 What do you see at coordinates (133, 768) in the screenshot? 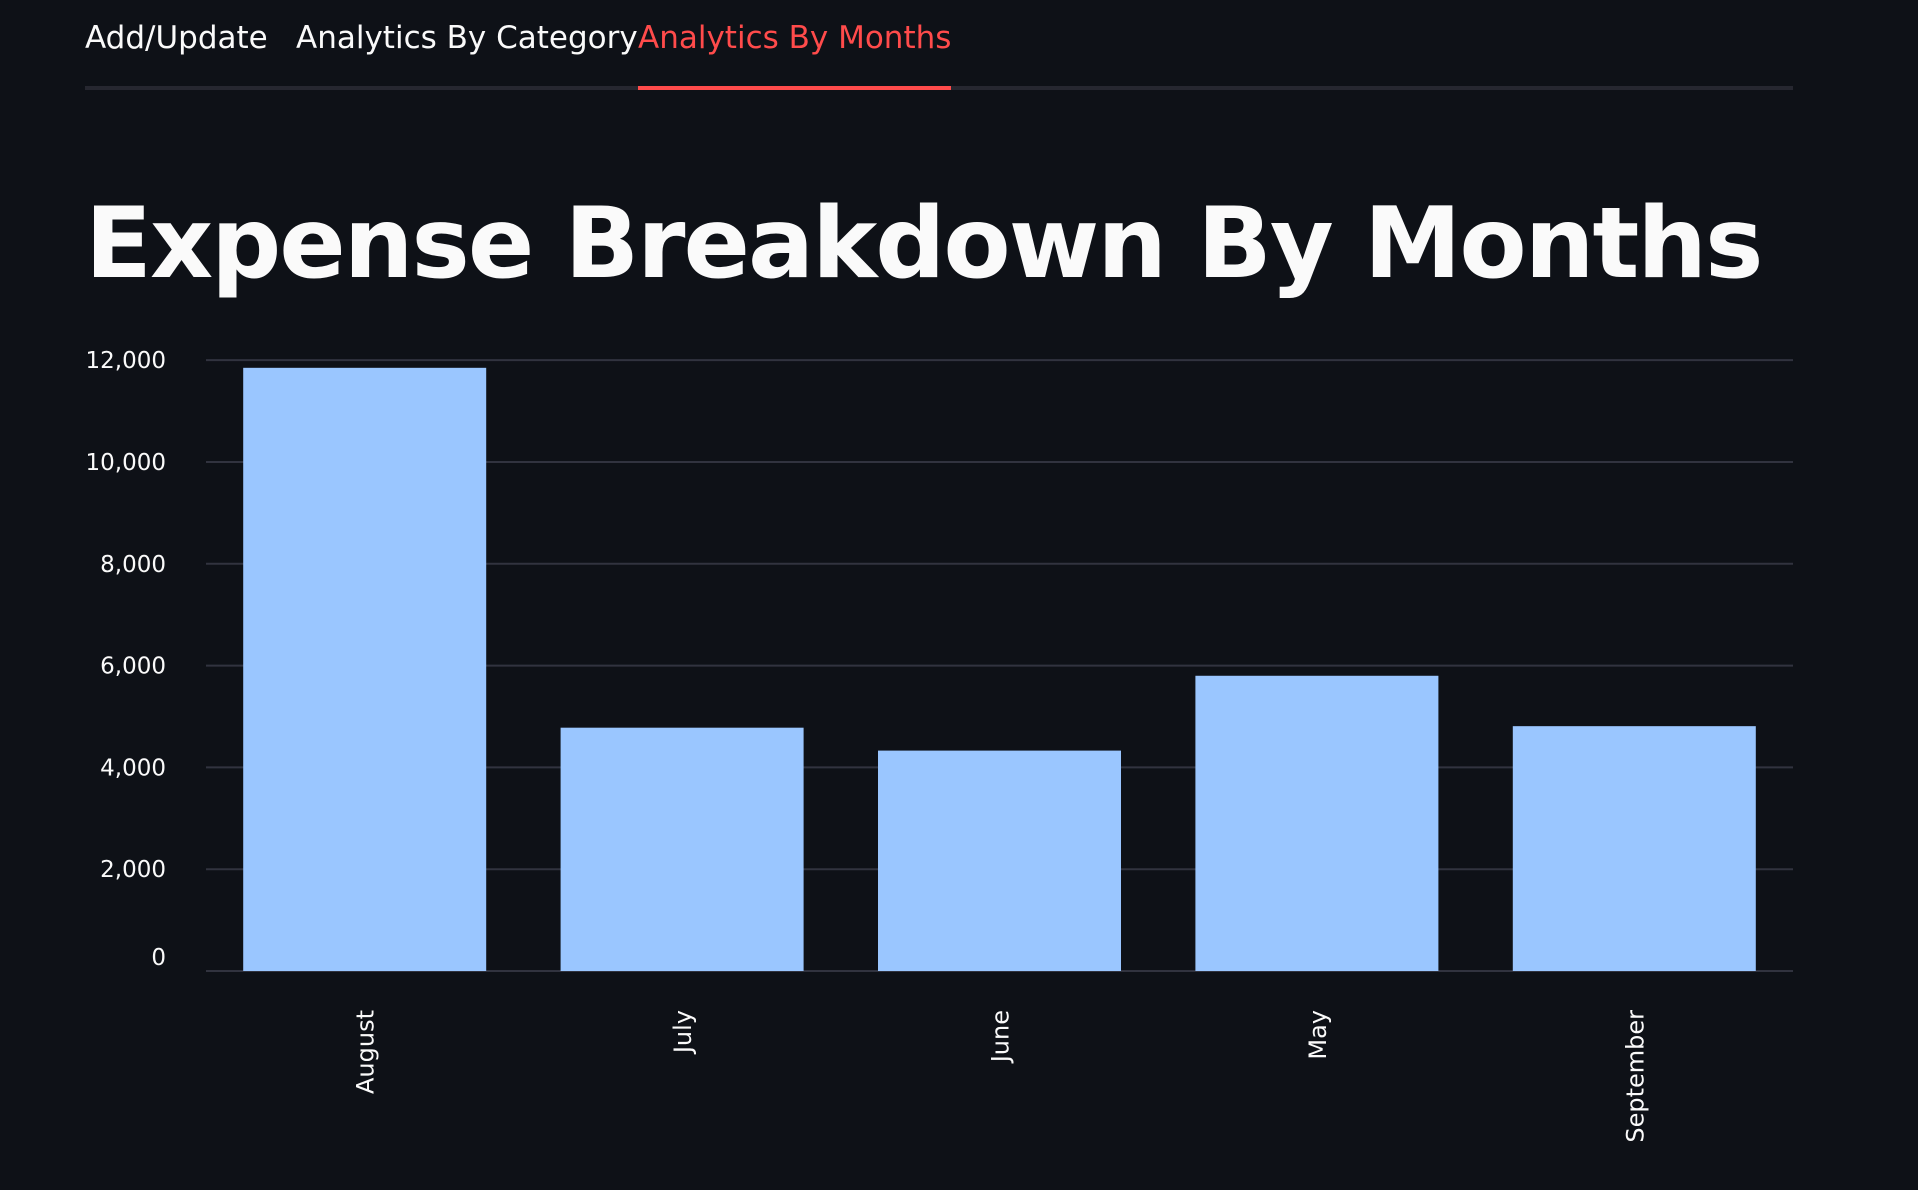
I see `y-tick-label: 4,000` at bounding box center [133, 768].